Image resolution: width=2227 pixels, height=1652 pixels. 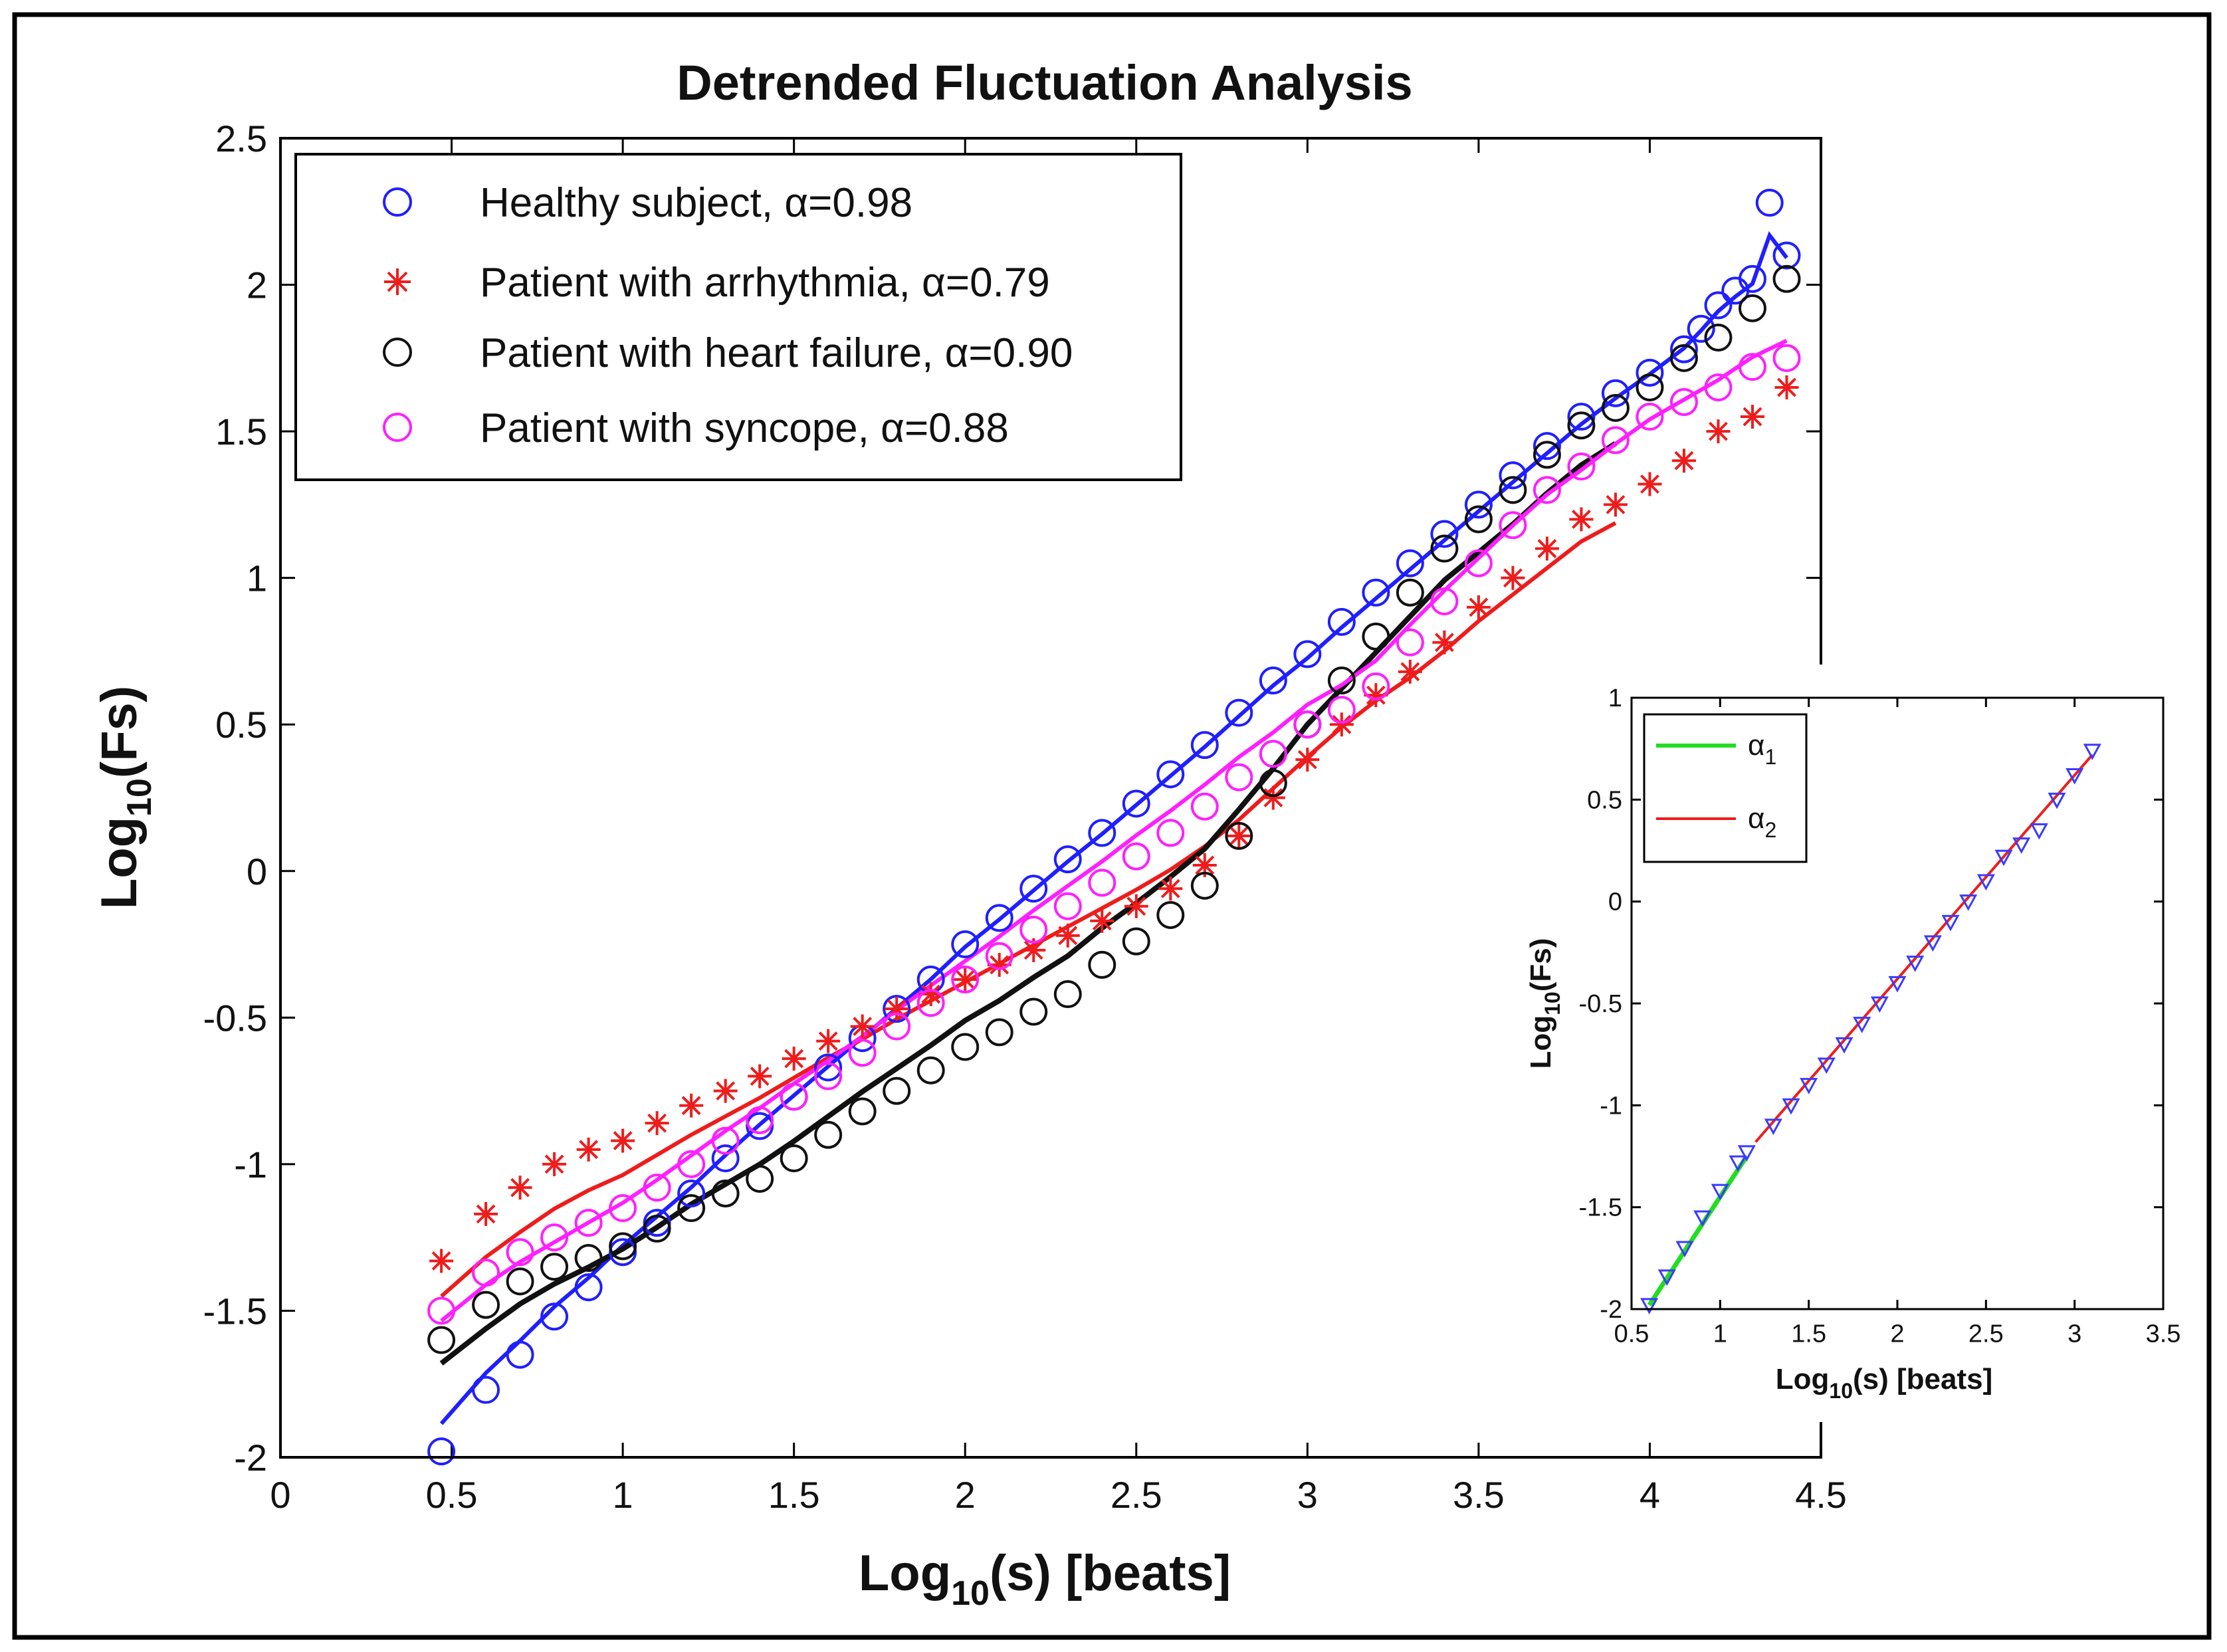 What do you see at coordinates (452, 1495) in the screenshot?
I see `main-x-tick-label: 0.5` at bounding box center [452, 1495].